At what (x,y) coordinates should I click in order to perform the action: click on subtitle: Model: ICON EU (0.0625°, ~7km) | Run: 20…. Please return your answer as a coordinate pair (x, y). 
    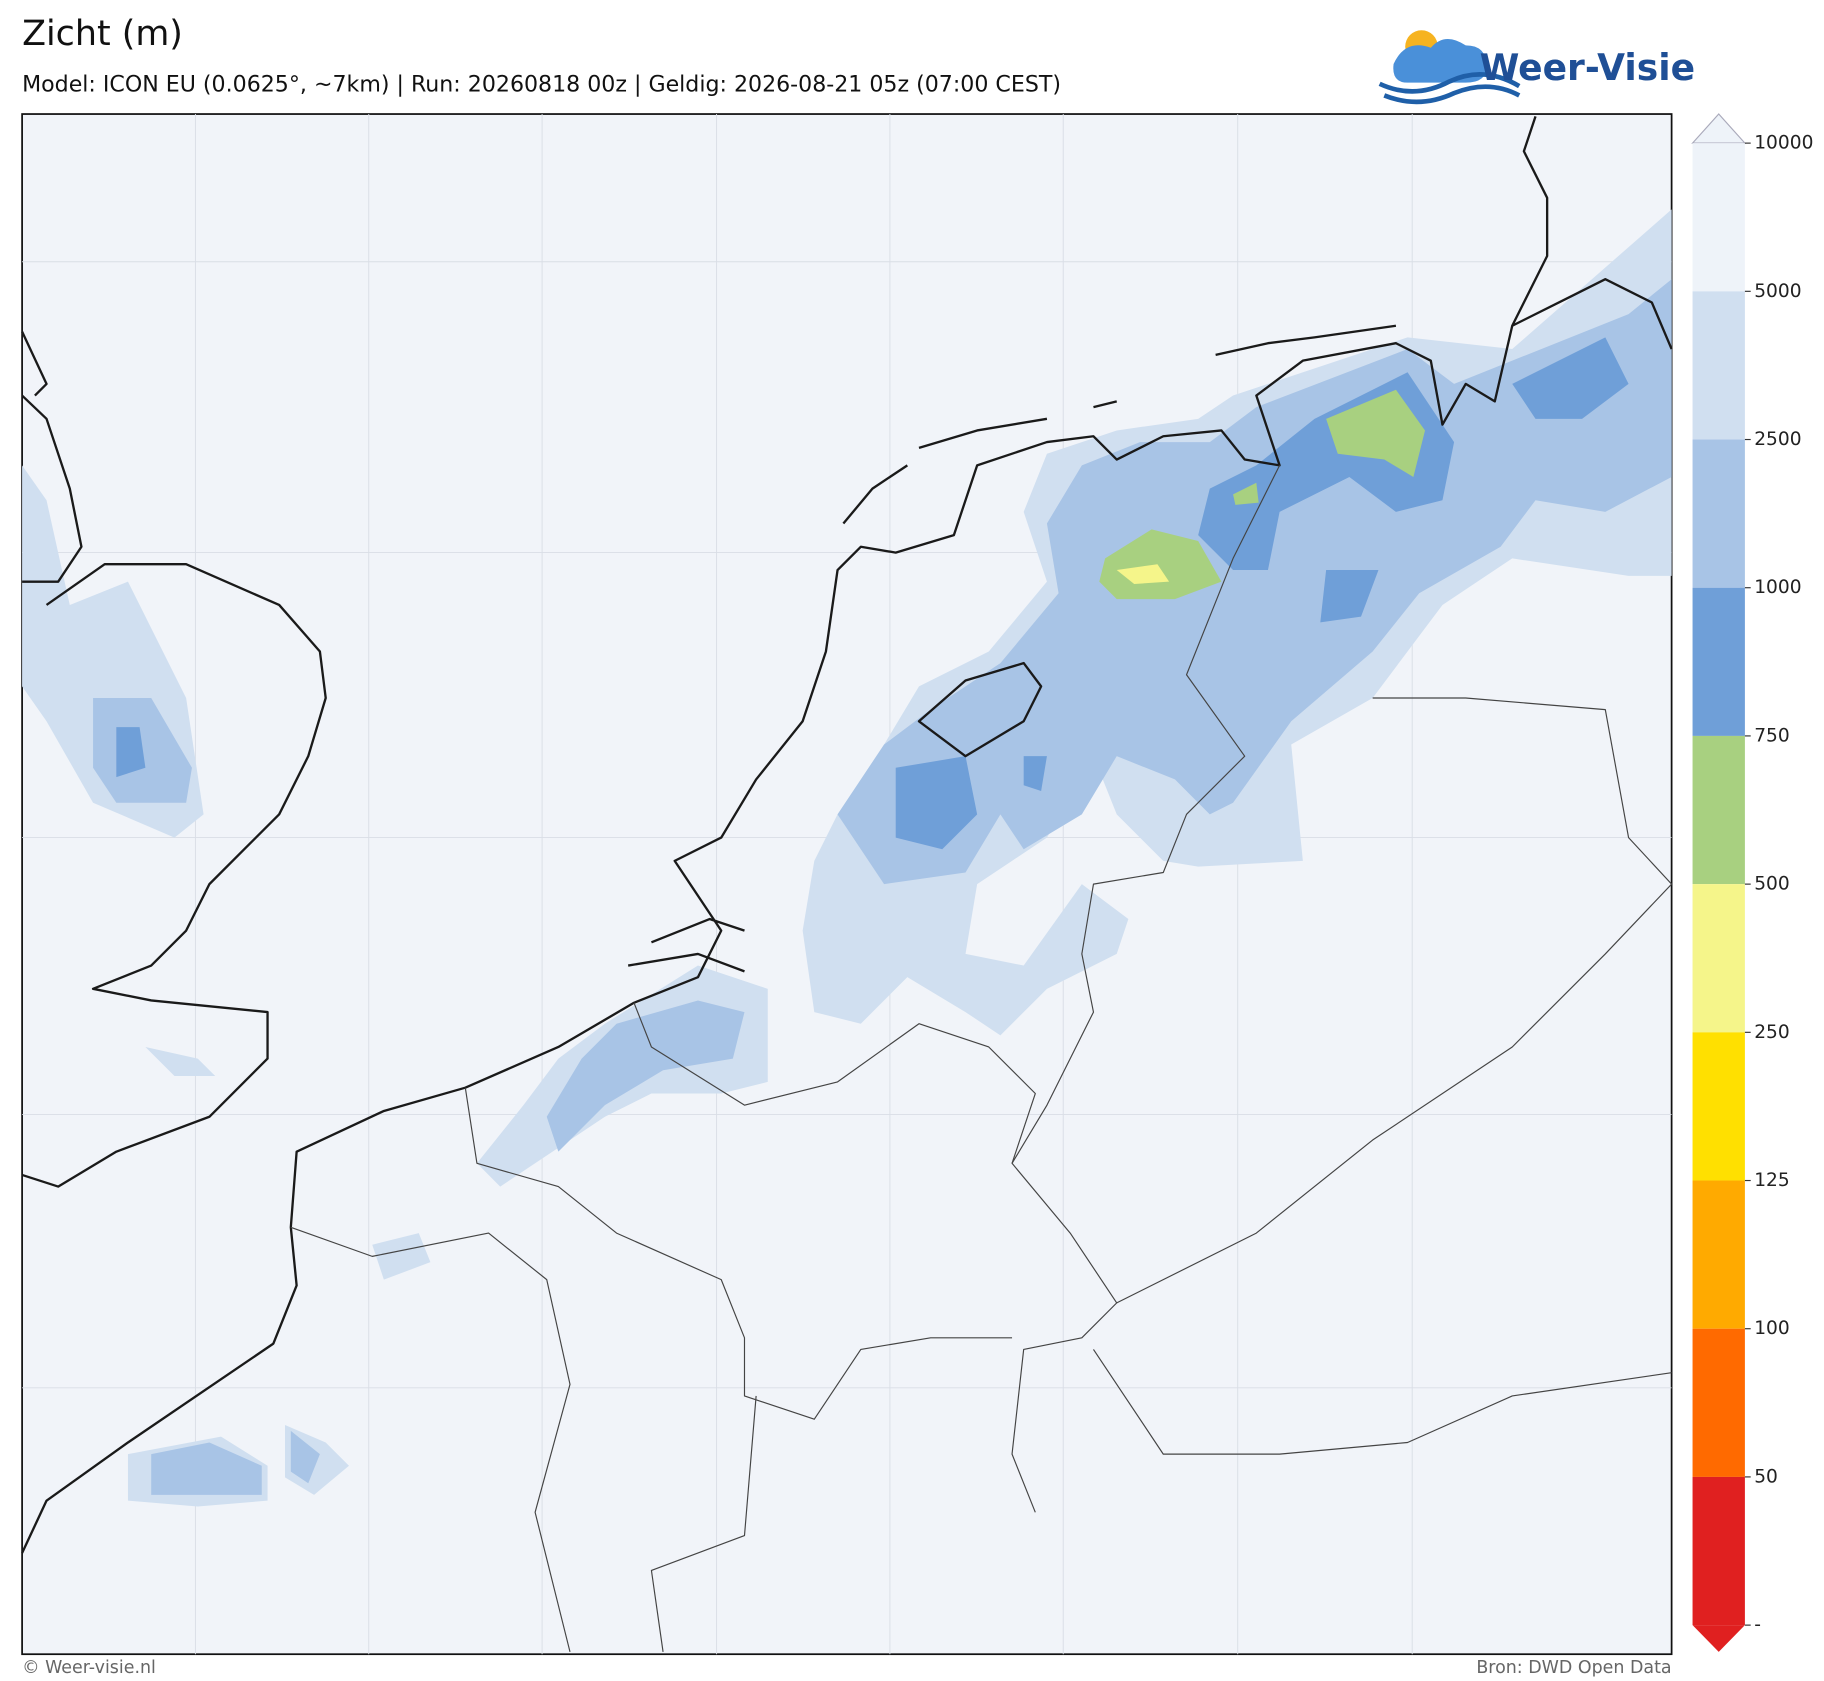
    Looking at the image, I should click on (541, 84).